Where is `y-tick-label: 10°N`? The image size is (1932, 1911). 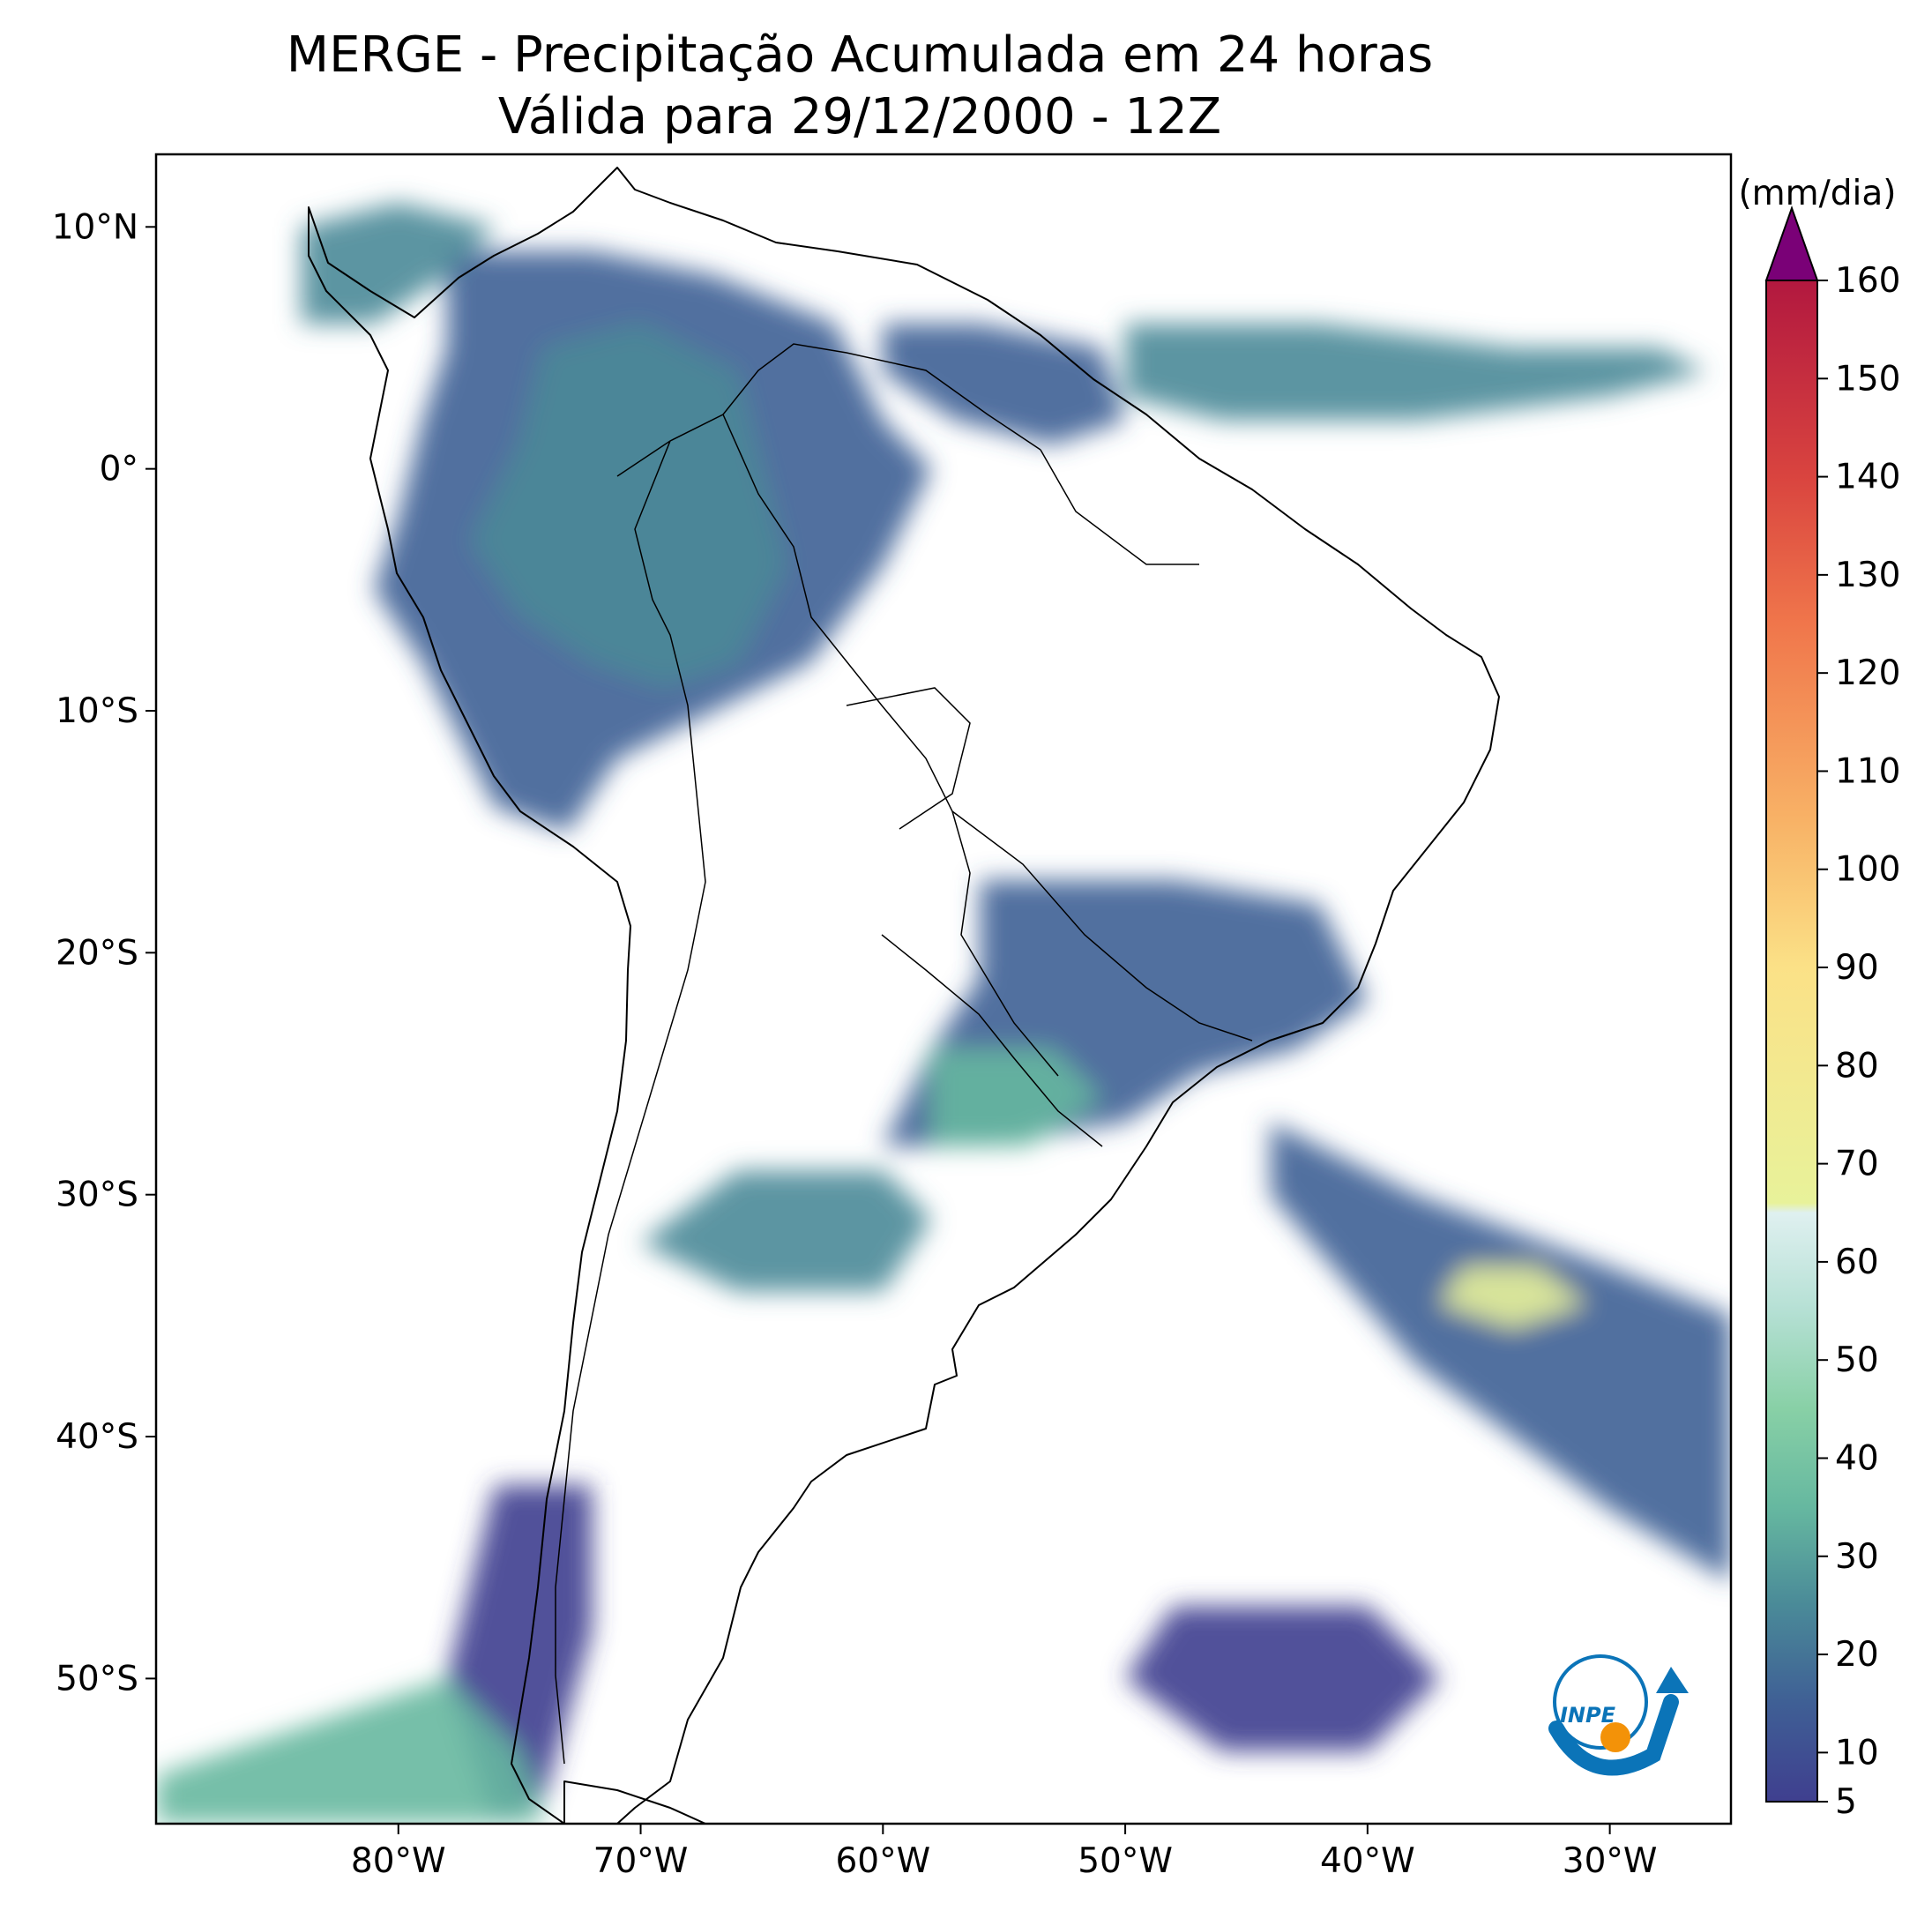
y-tick-label: 10°N is located at coordinates (95, 227).